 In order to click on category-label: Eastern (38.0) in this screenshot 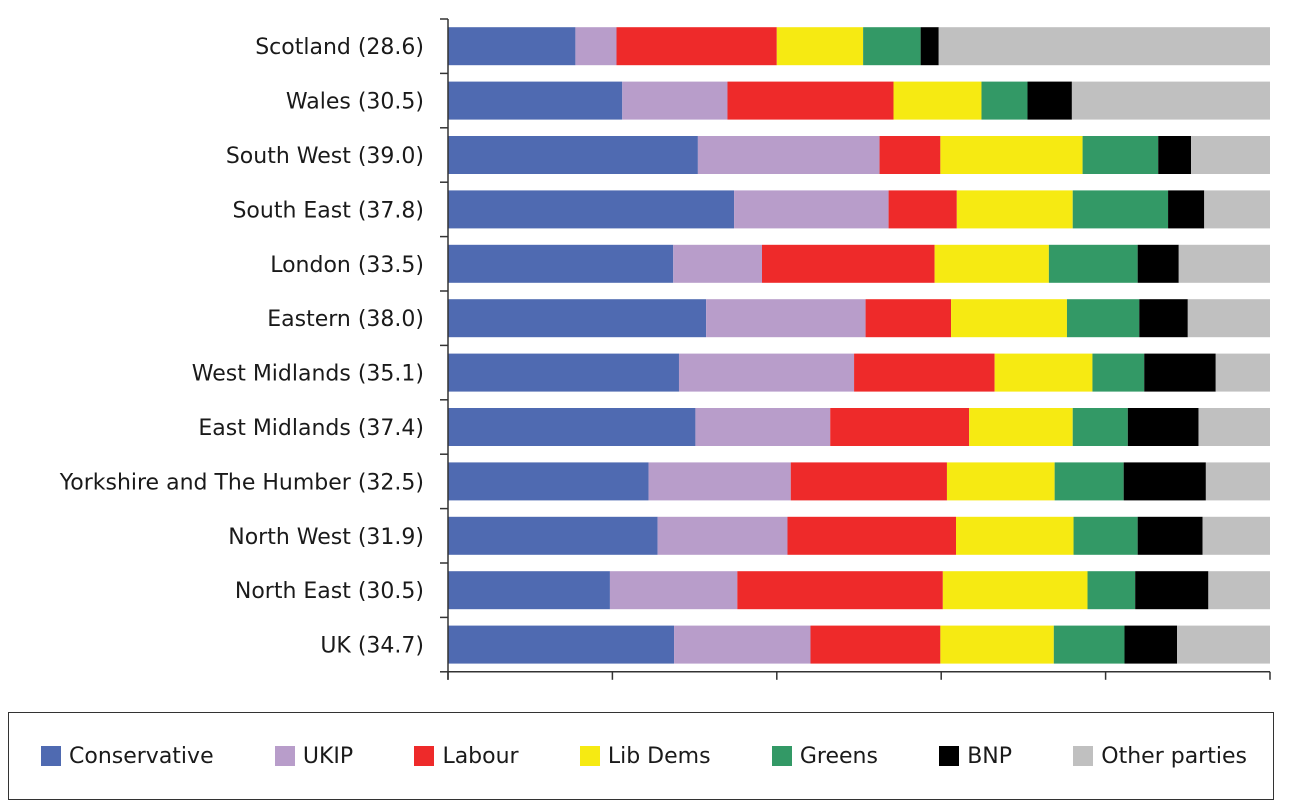, I will do `click(345, 319)`.